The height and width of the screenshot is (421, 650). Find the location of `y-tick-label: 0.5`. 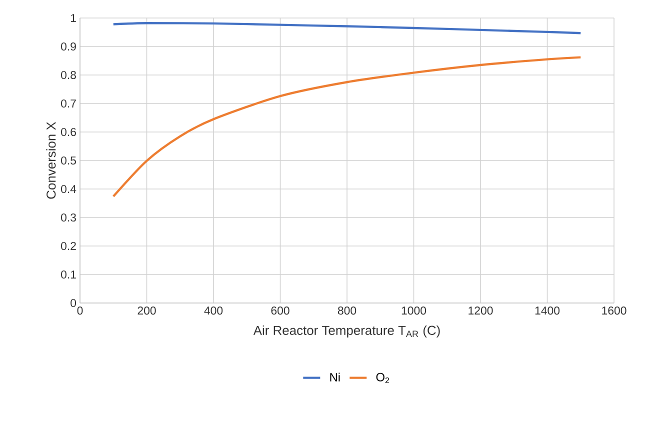

y-tick-label: 0.5 is located at coordinates (68, 160).